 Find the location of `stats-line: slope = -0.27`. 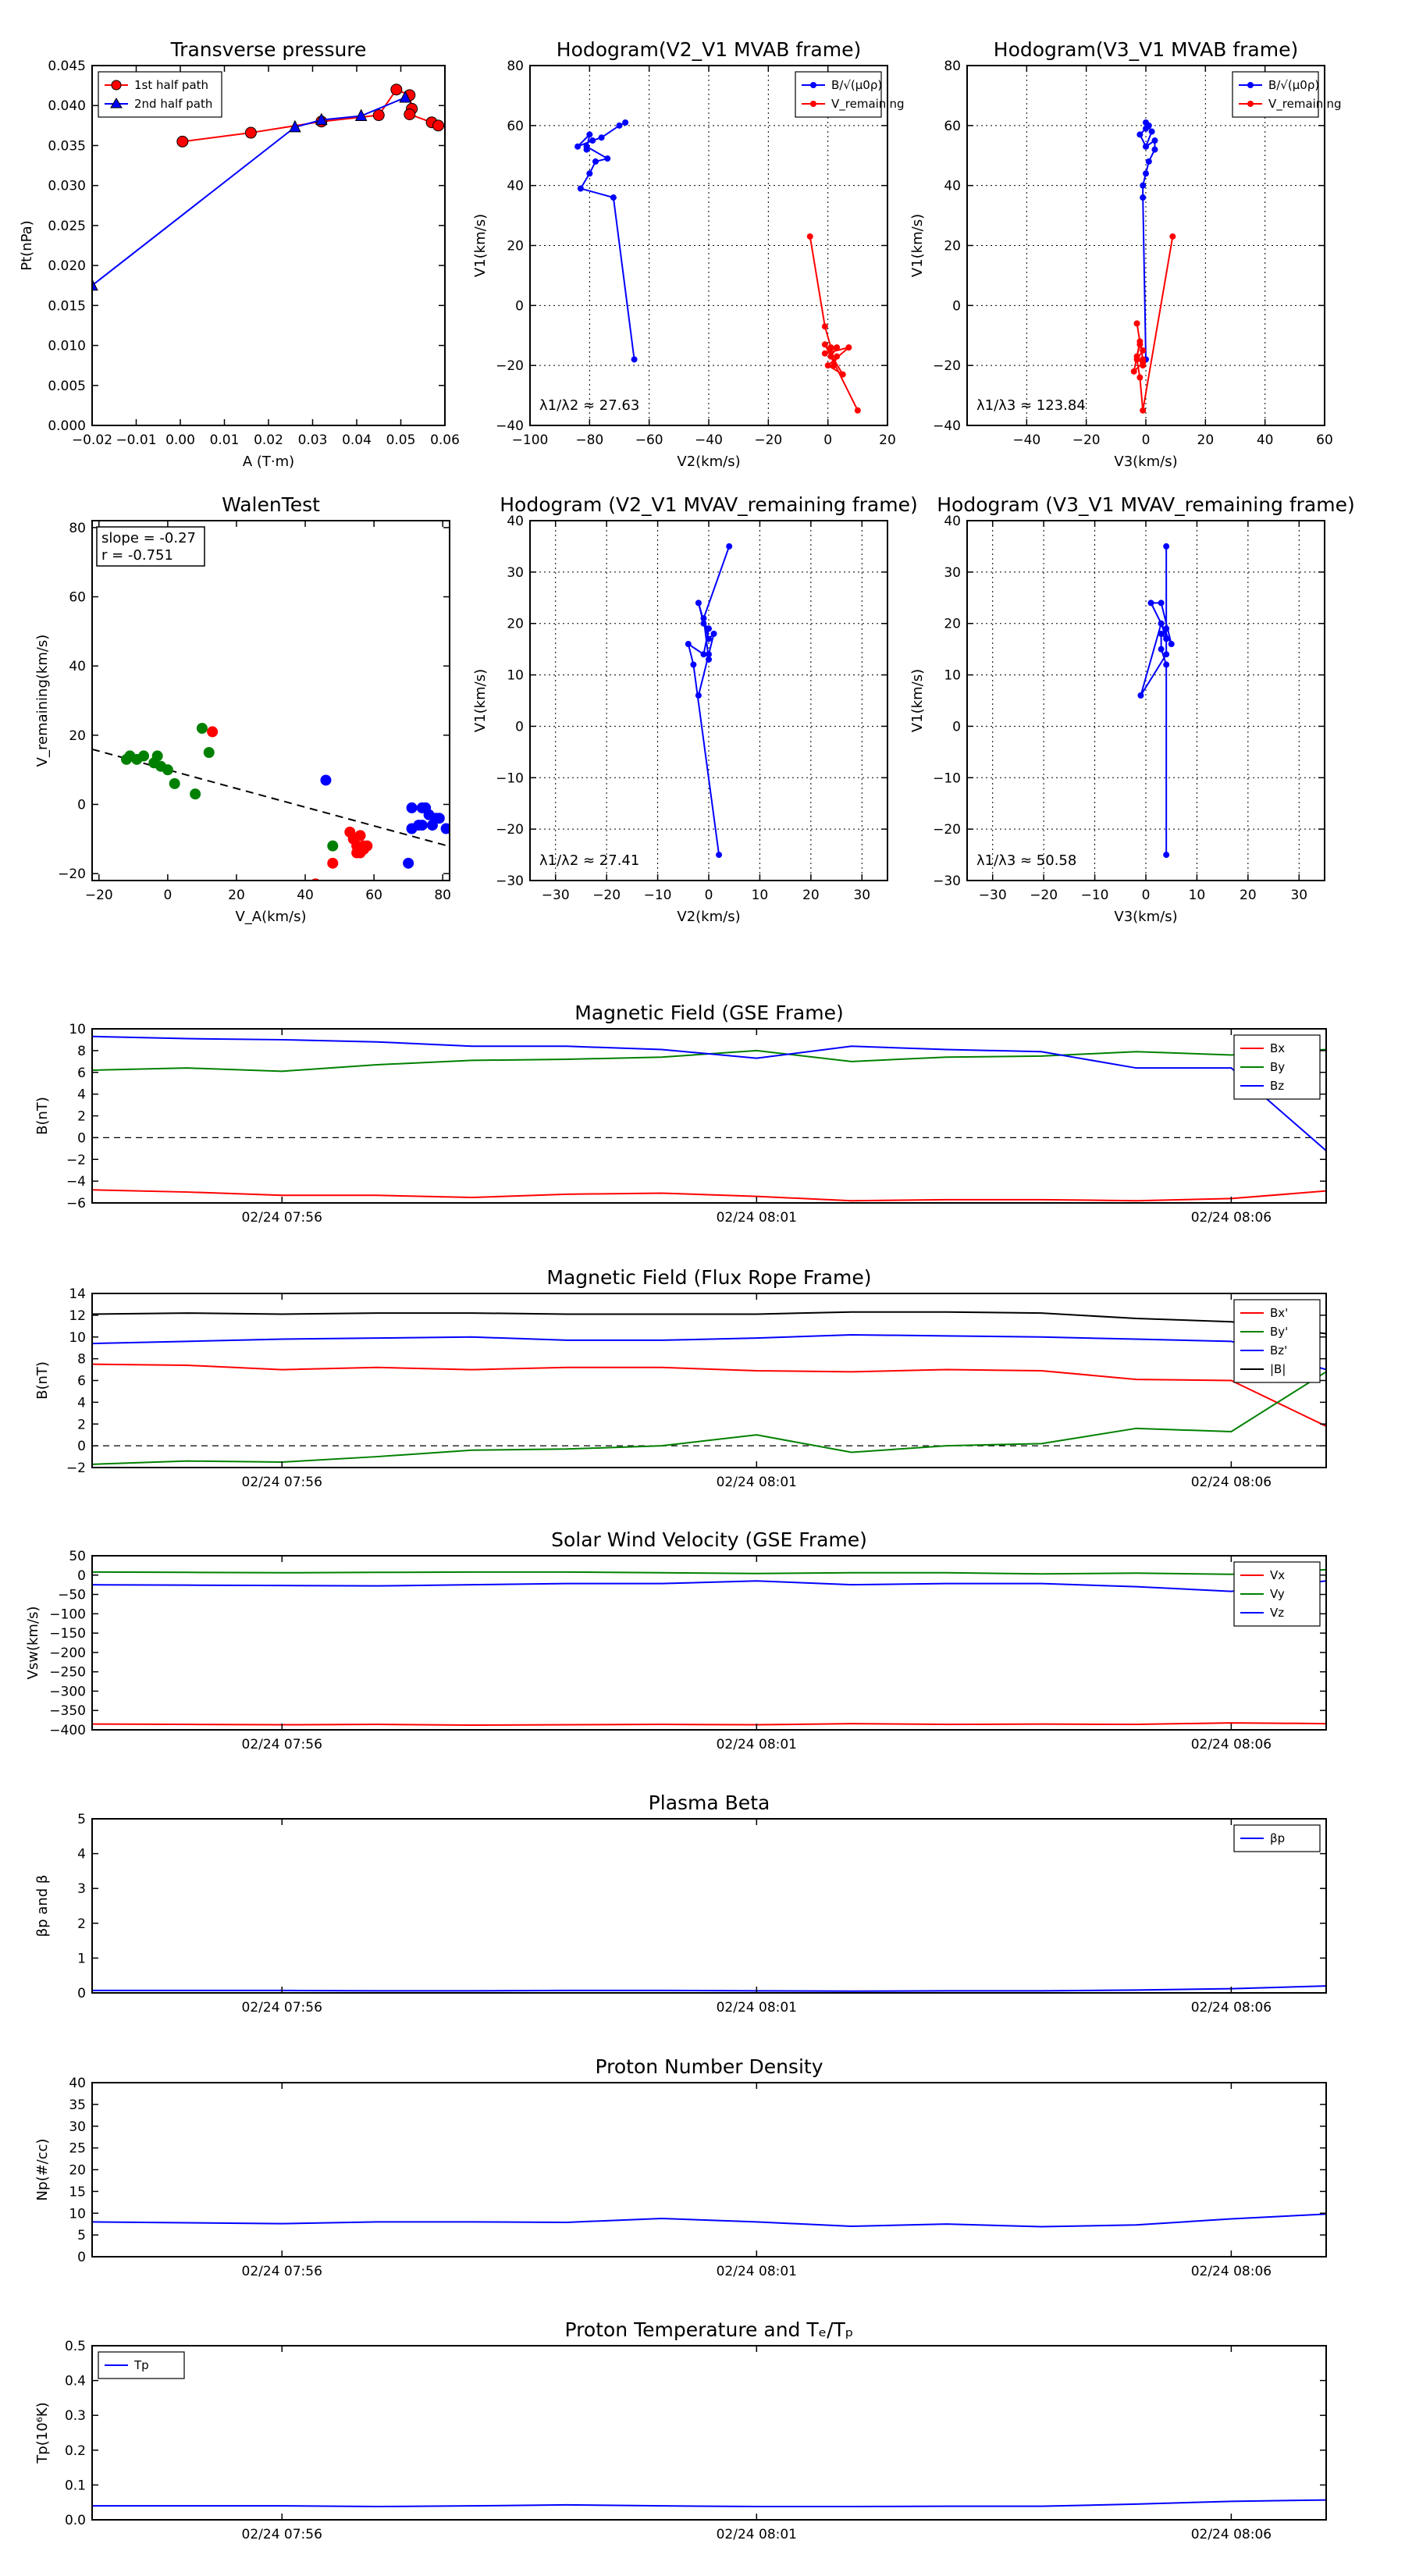

stats-line: slope = -0.27 is located at coordinates (148, 538).